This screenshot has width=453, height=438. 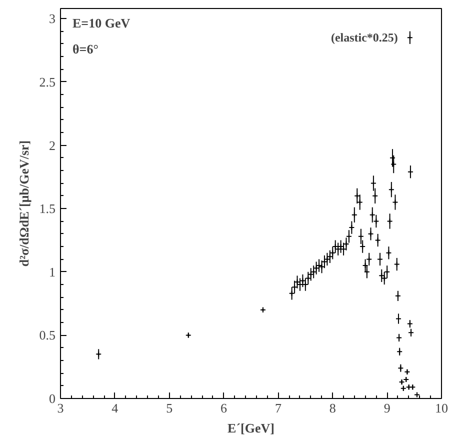 I want to click on annotation: θ=6°, so click(x=85, y=49).